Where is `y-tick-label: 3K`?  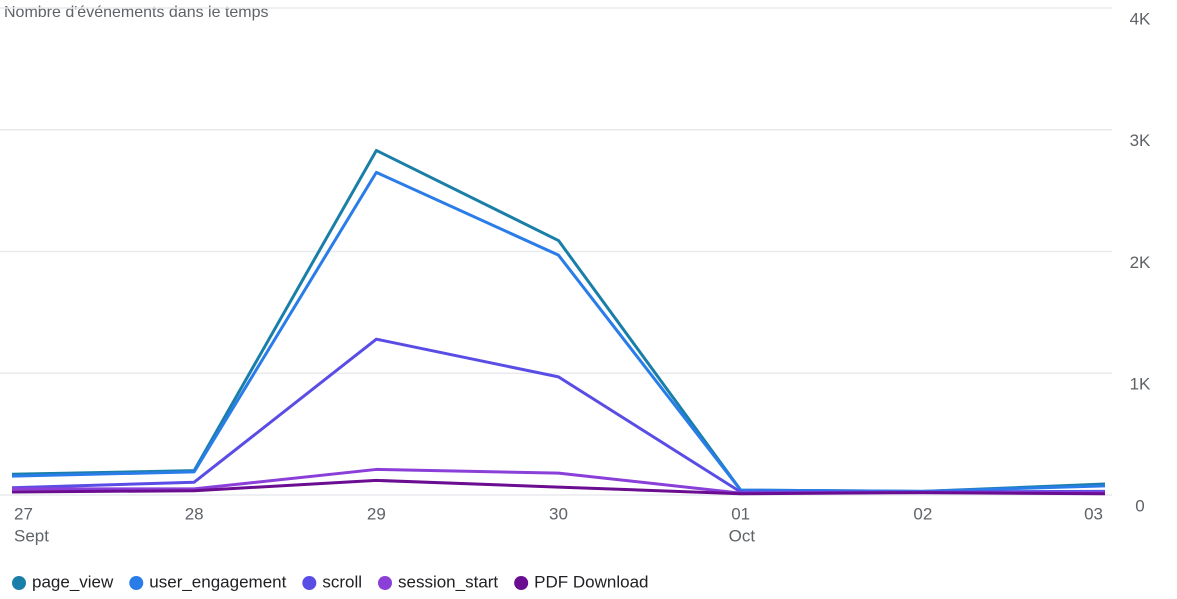 y-tick-label: 3K is located at coordinates (1140, 140).